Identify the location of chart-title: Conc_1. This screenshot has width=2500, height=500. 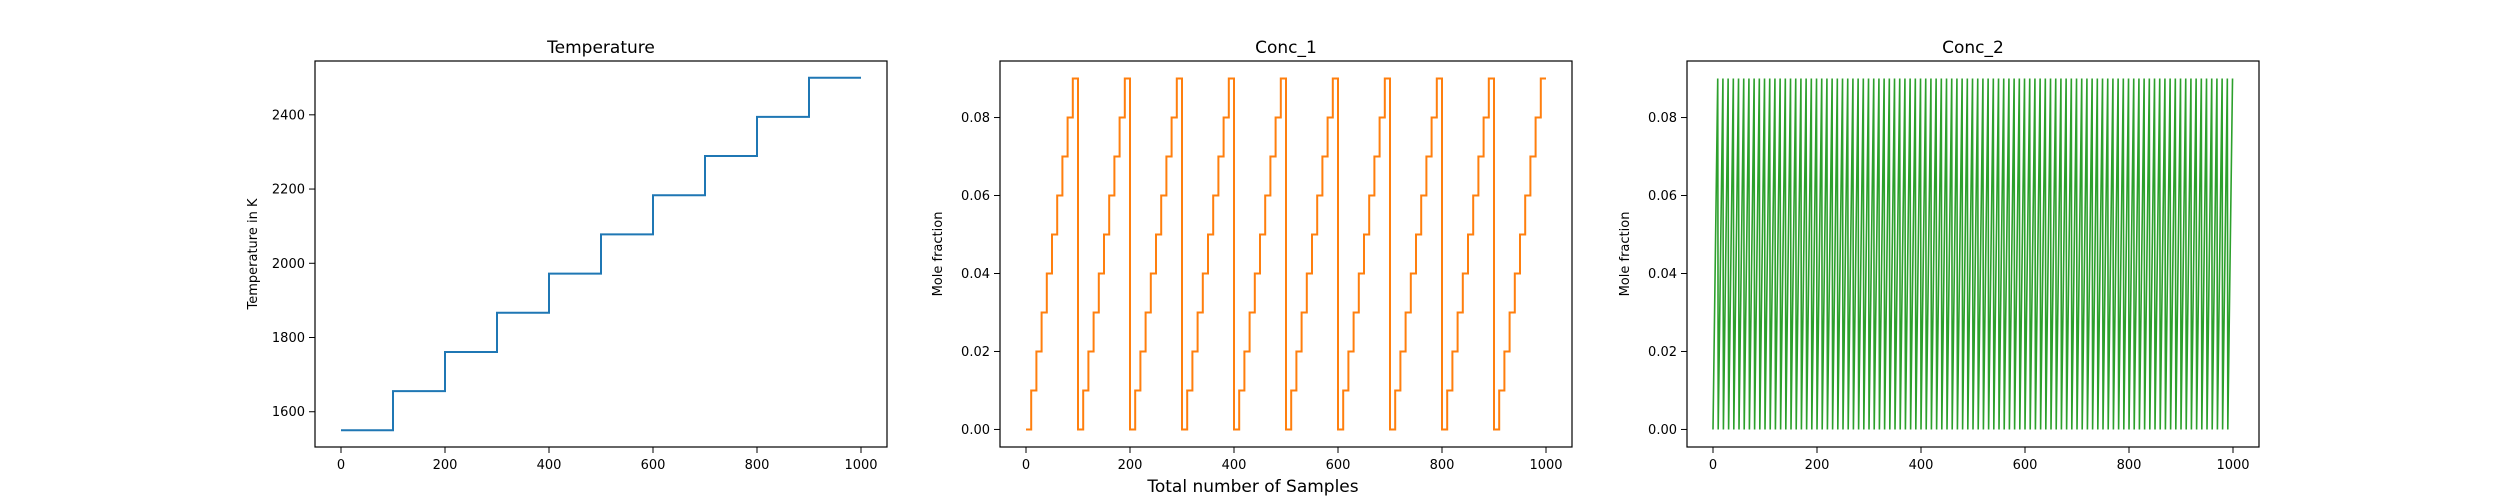
(1286, 48).